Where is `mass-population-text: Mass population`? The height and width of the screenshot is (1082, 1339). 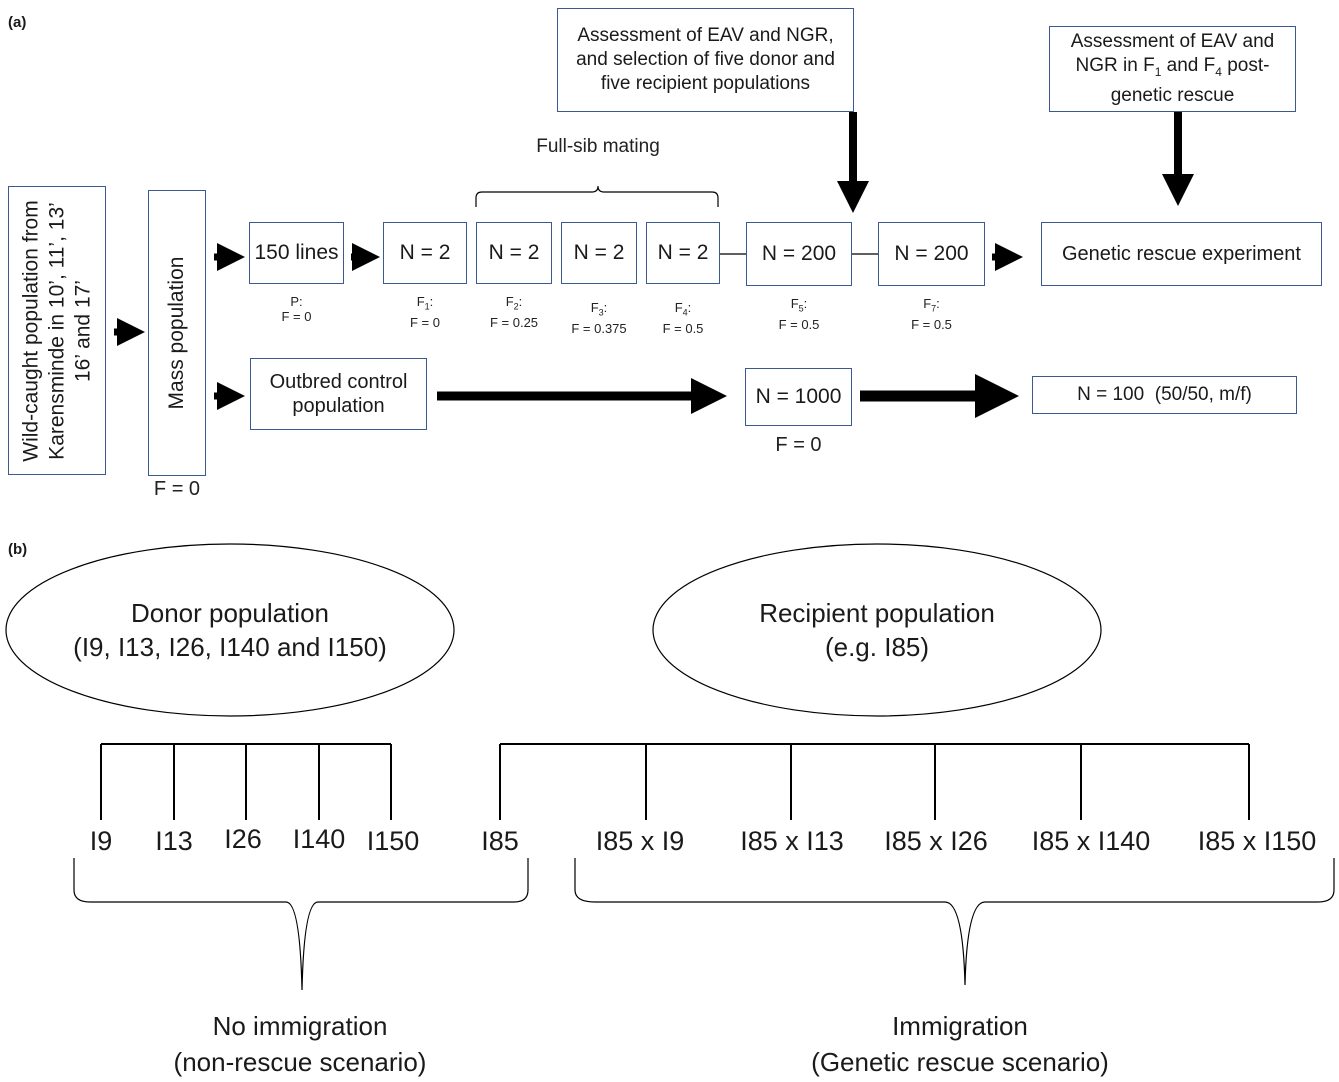
mass-population-text: Mass population is located at coordinates (176, 333).